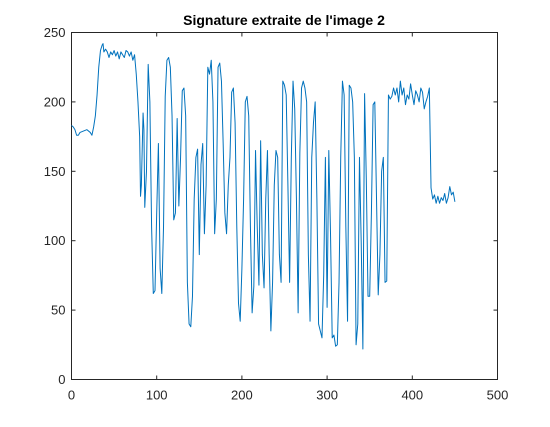 This screenshot has width=550, height=427. What do you see at coordinates (412, 395) in the screenshot?
I see `x-tick-label: 400` at bounding box center [412, 395].